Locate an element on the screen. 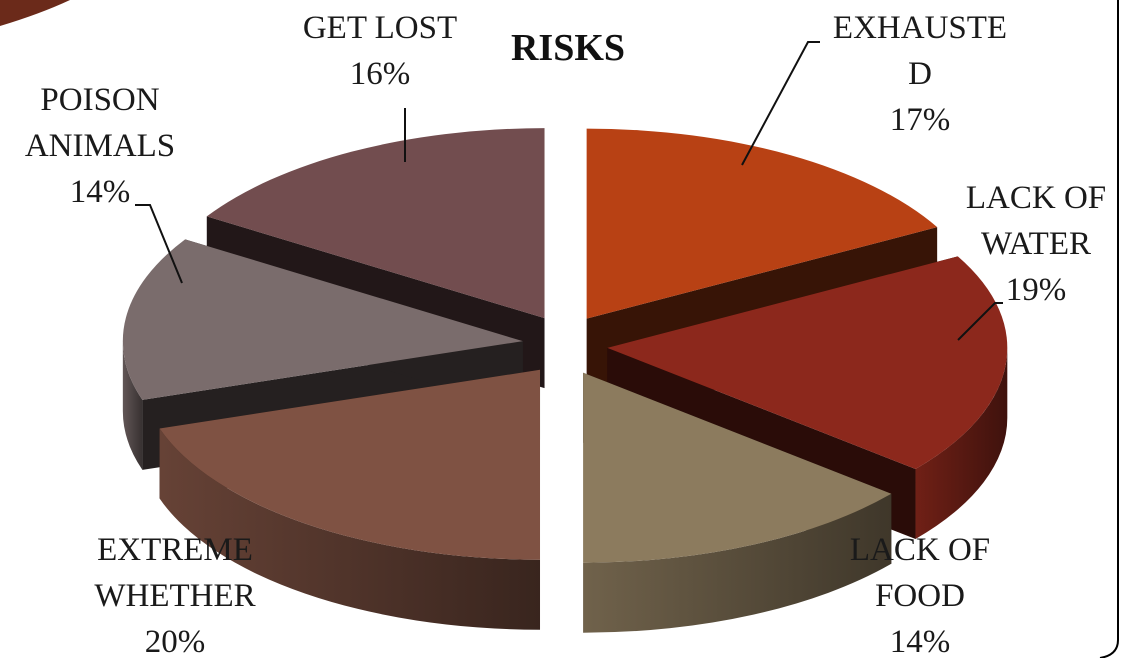 The height and width of the screenshot is (658, 1126). pie-slice-extreme-whether is located at coordinates (350, 499).